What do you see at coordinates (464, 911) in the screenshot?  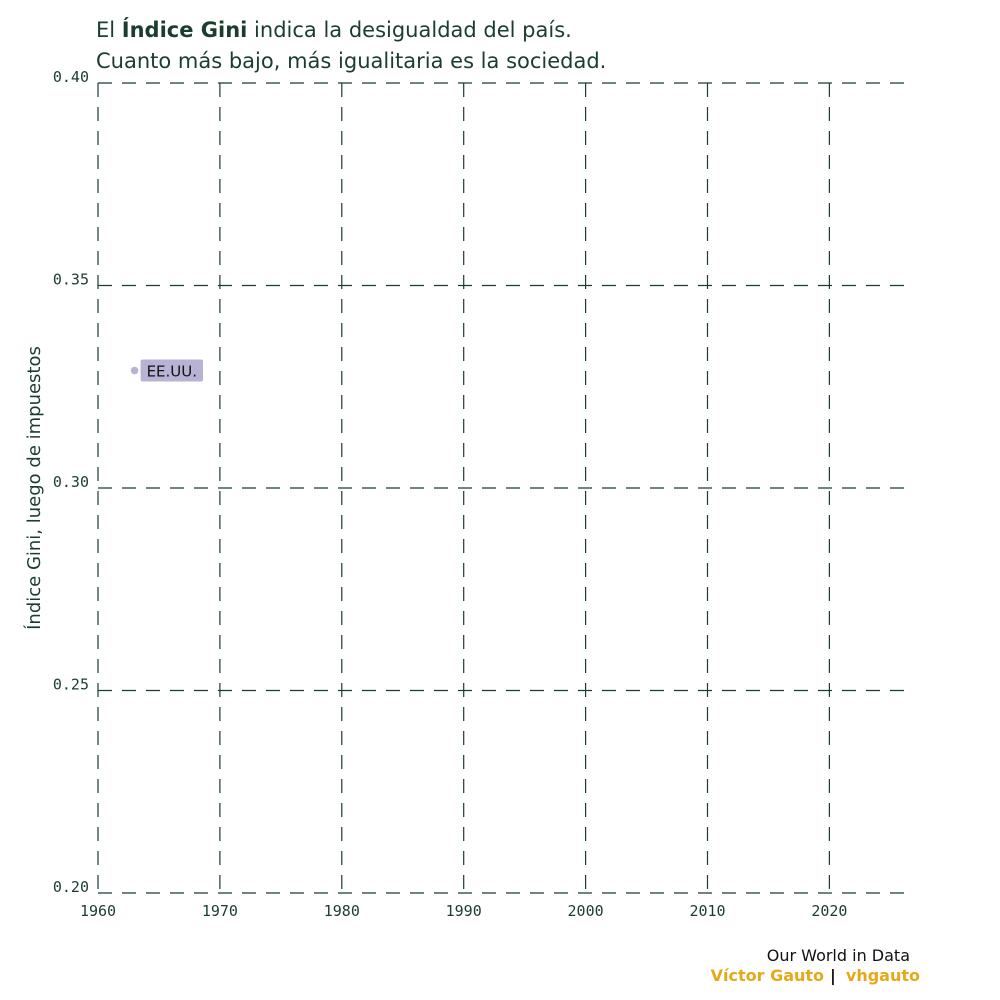 I see `x-tick-label: 1990` at bounding box center [464, 911].